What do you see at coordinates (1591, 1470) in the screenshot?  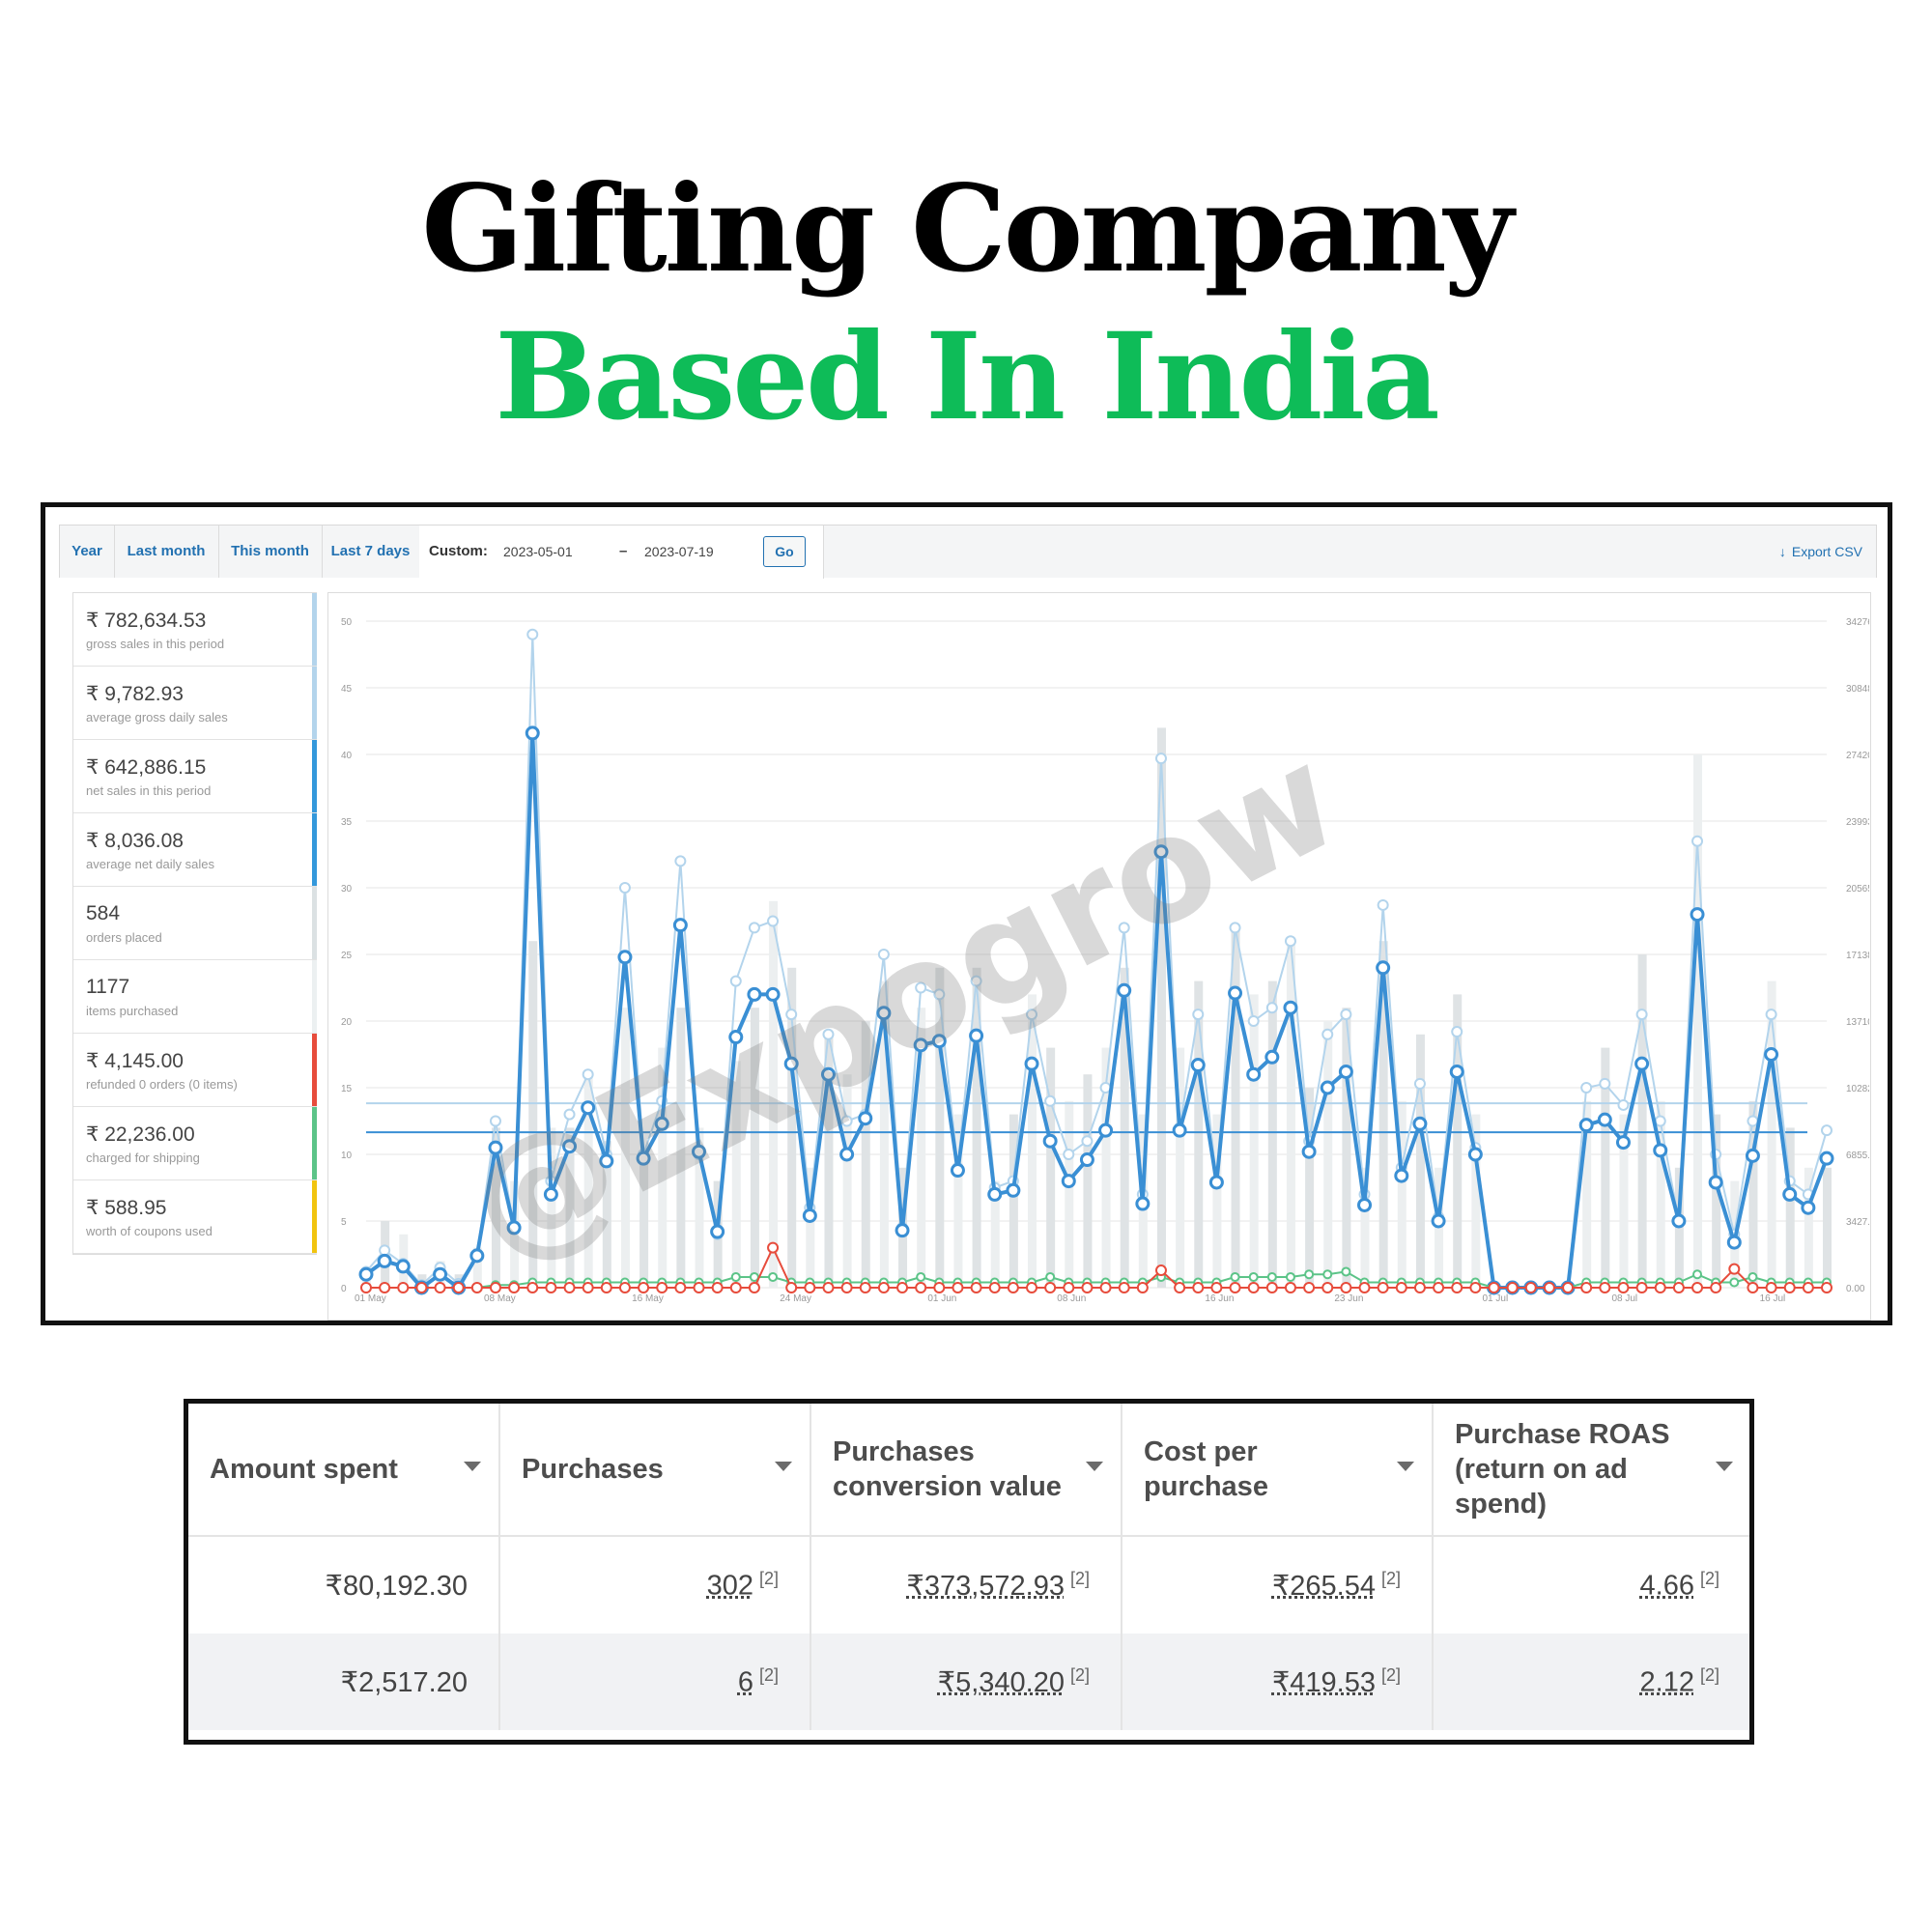 I see `column-header-purchase-roas: Purchase ROAS (return on ad spend)` at bounding box center [1591, 1470].